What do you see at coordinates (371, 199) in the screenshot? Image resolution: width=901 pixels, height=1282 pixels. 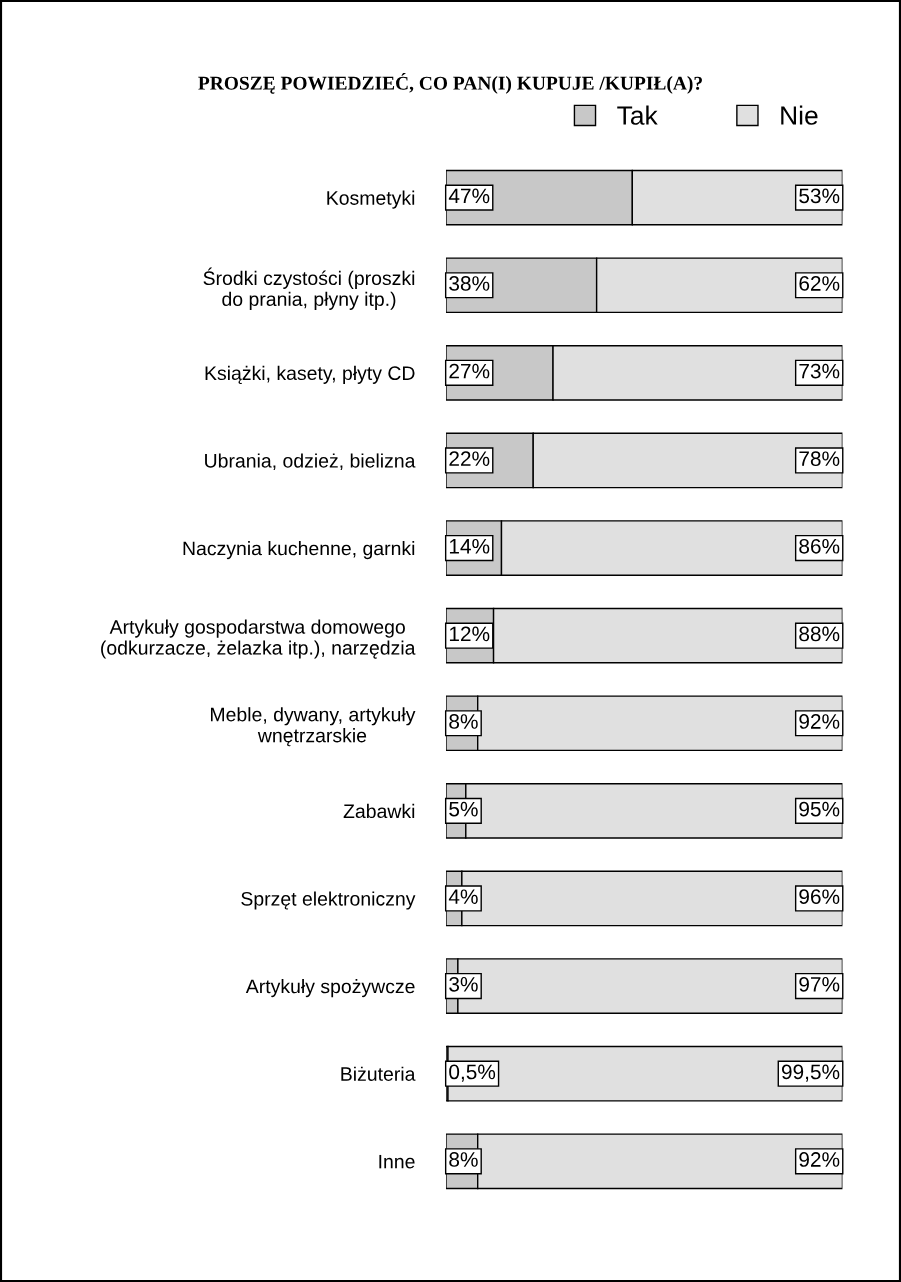 I see `y-tick-label: Kosmetyki` at bounding box center [371, 199].